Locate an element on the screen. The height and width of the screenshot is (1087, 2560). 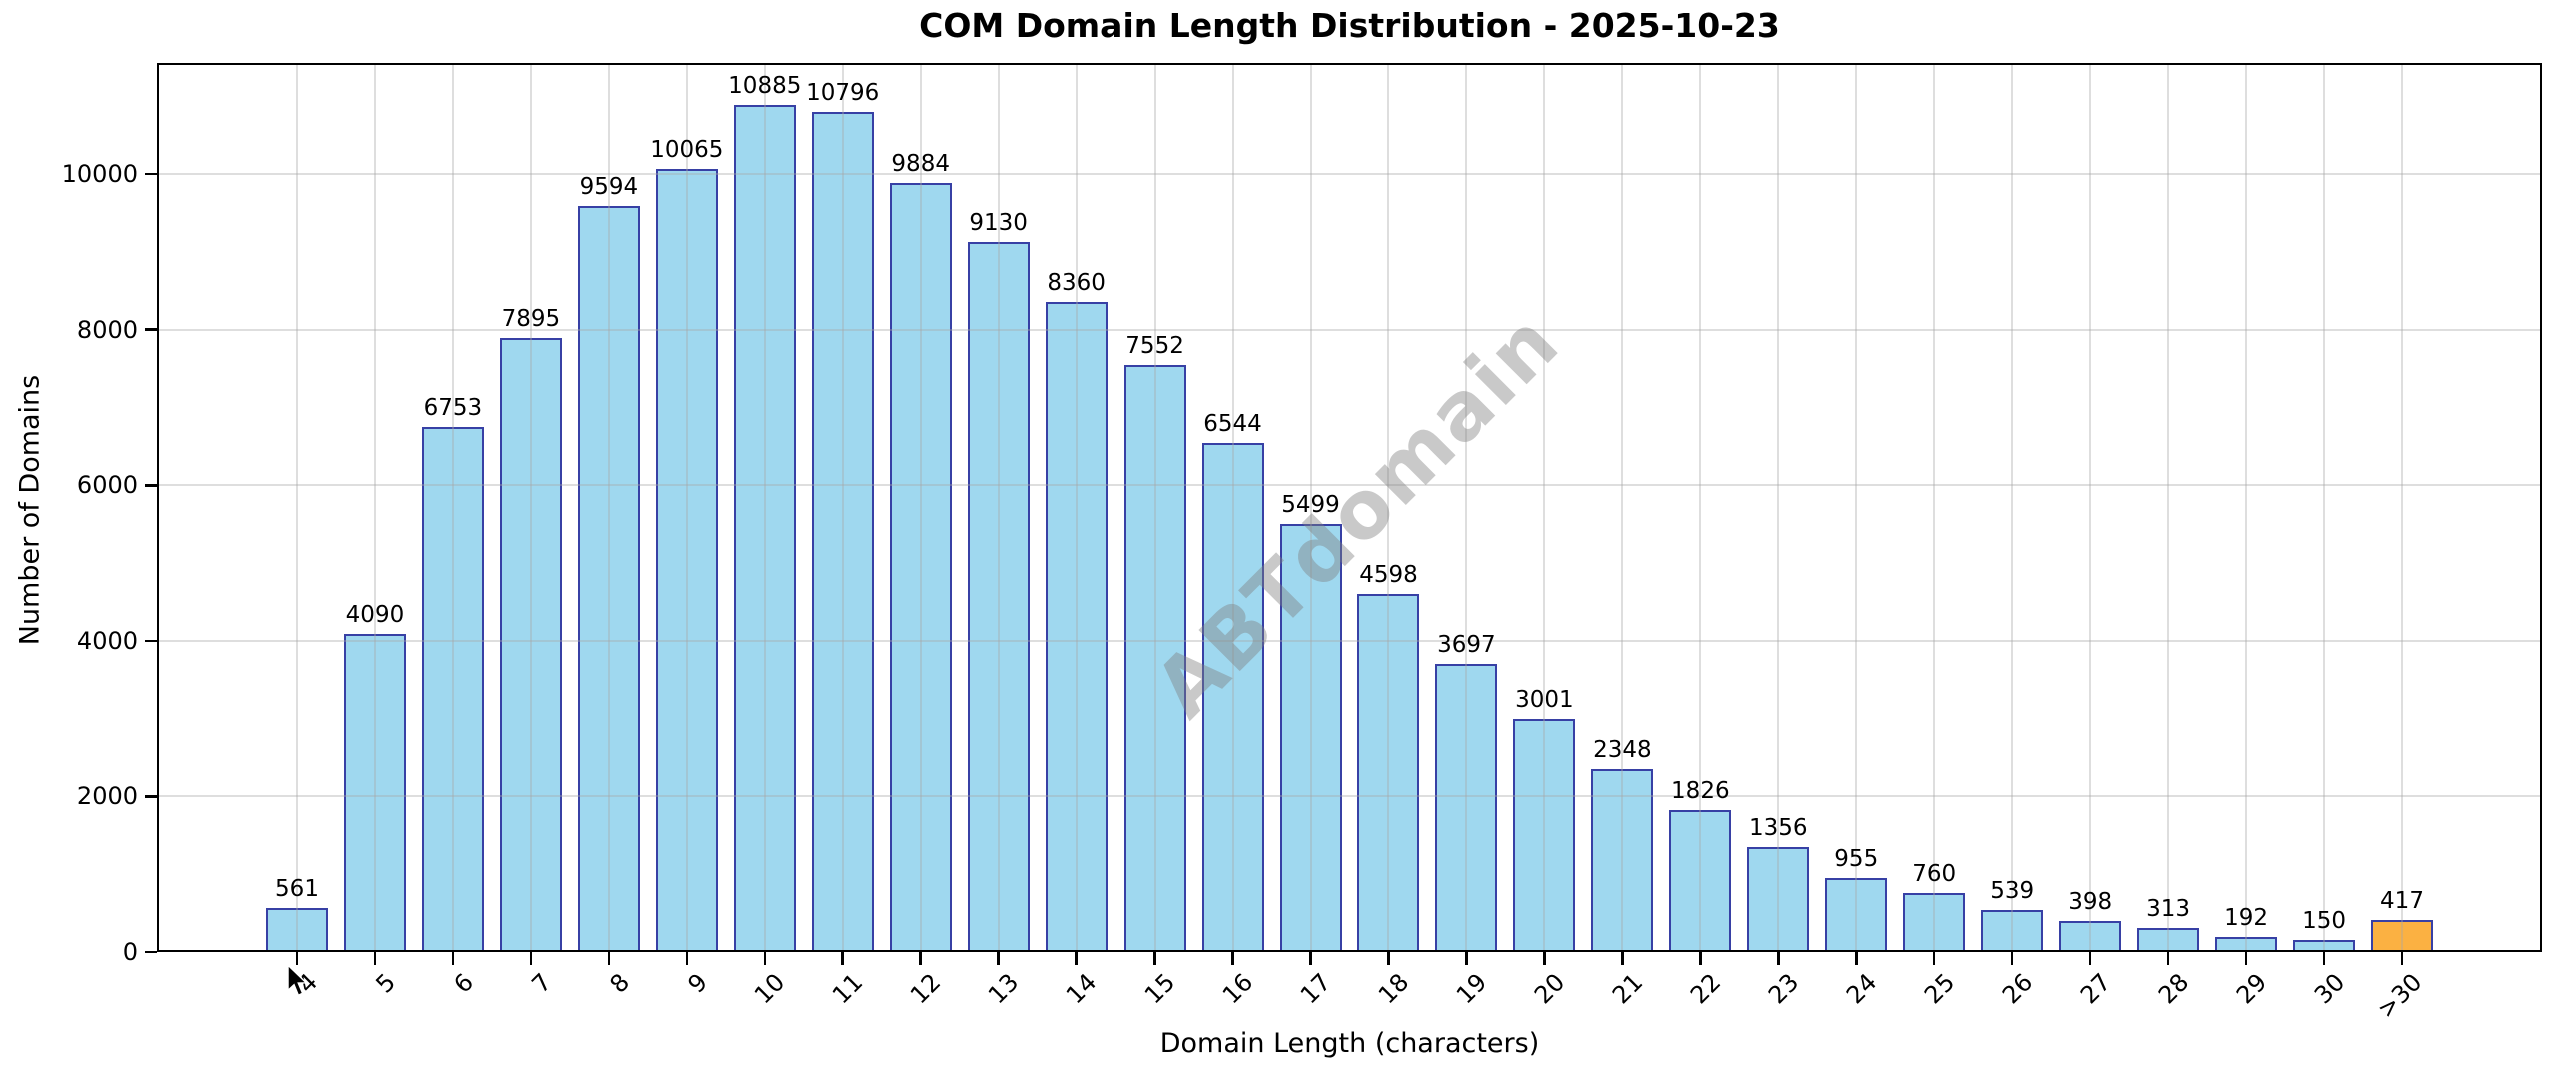
x-tick-label: 15 is located at coordinates (1159, 989).